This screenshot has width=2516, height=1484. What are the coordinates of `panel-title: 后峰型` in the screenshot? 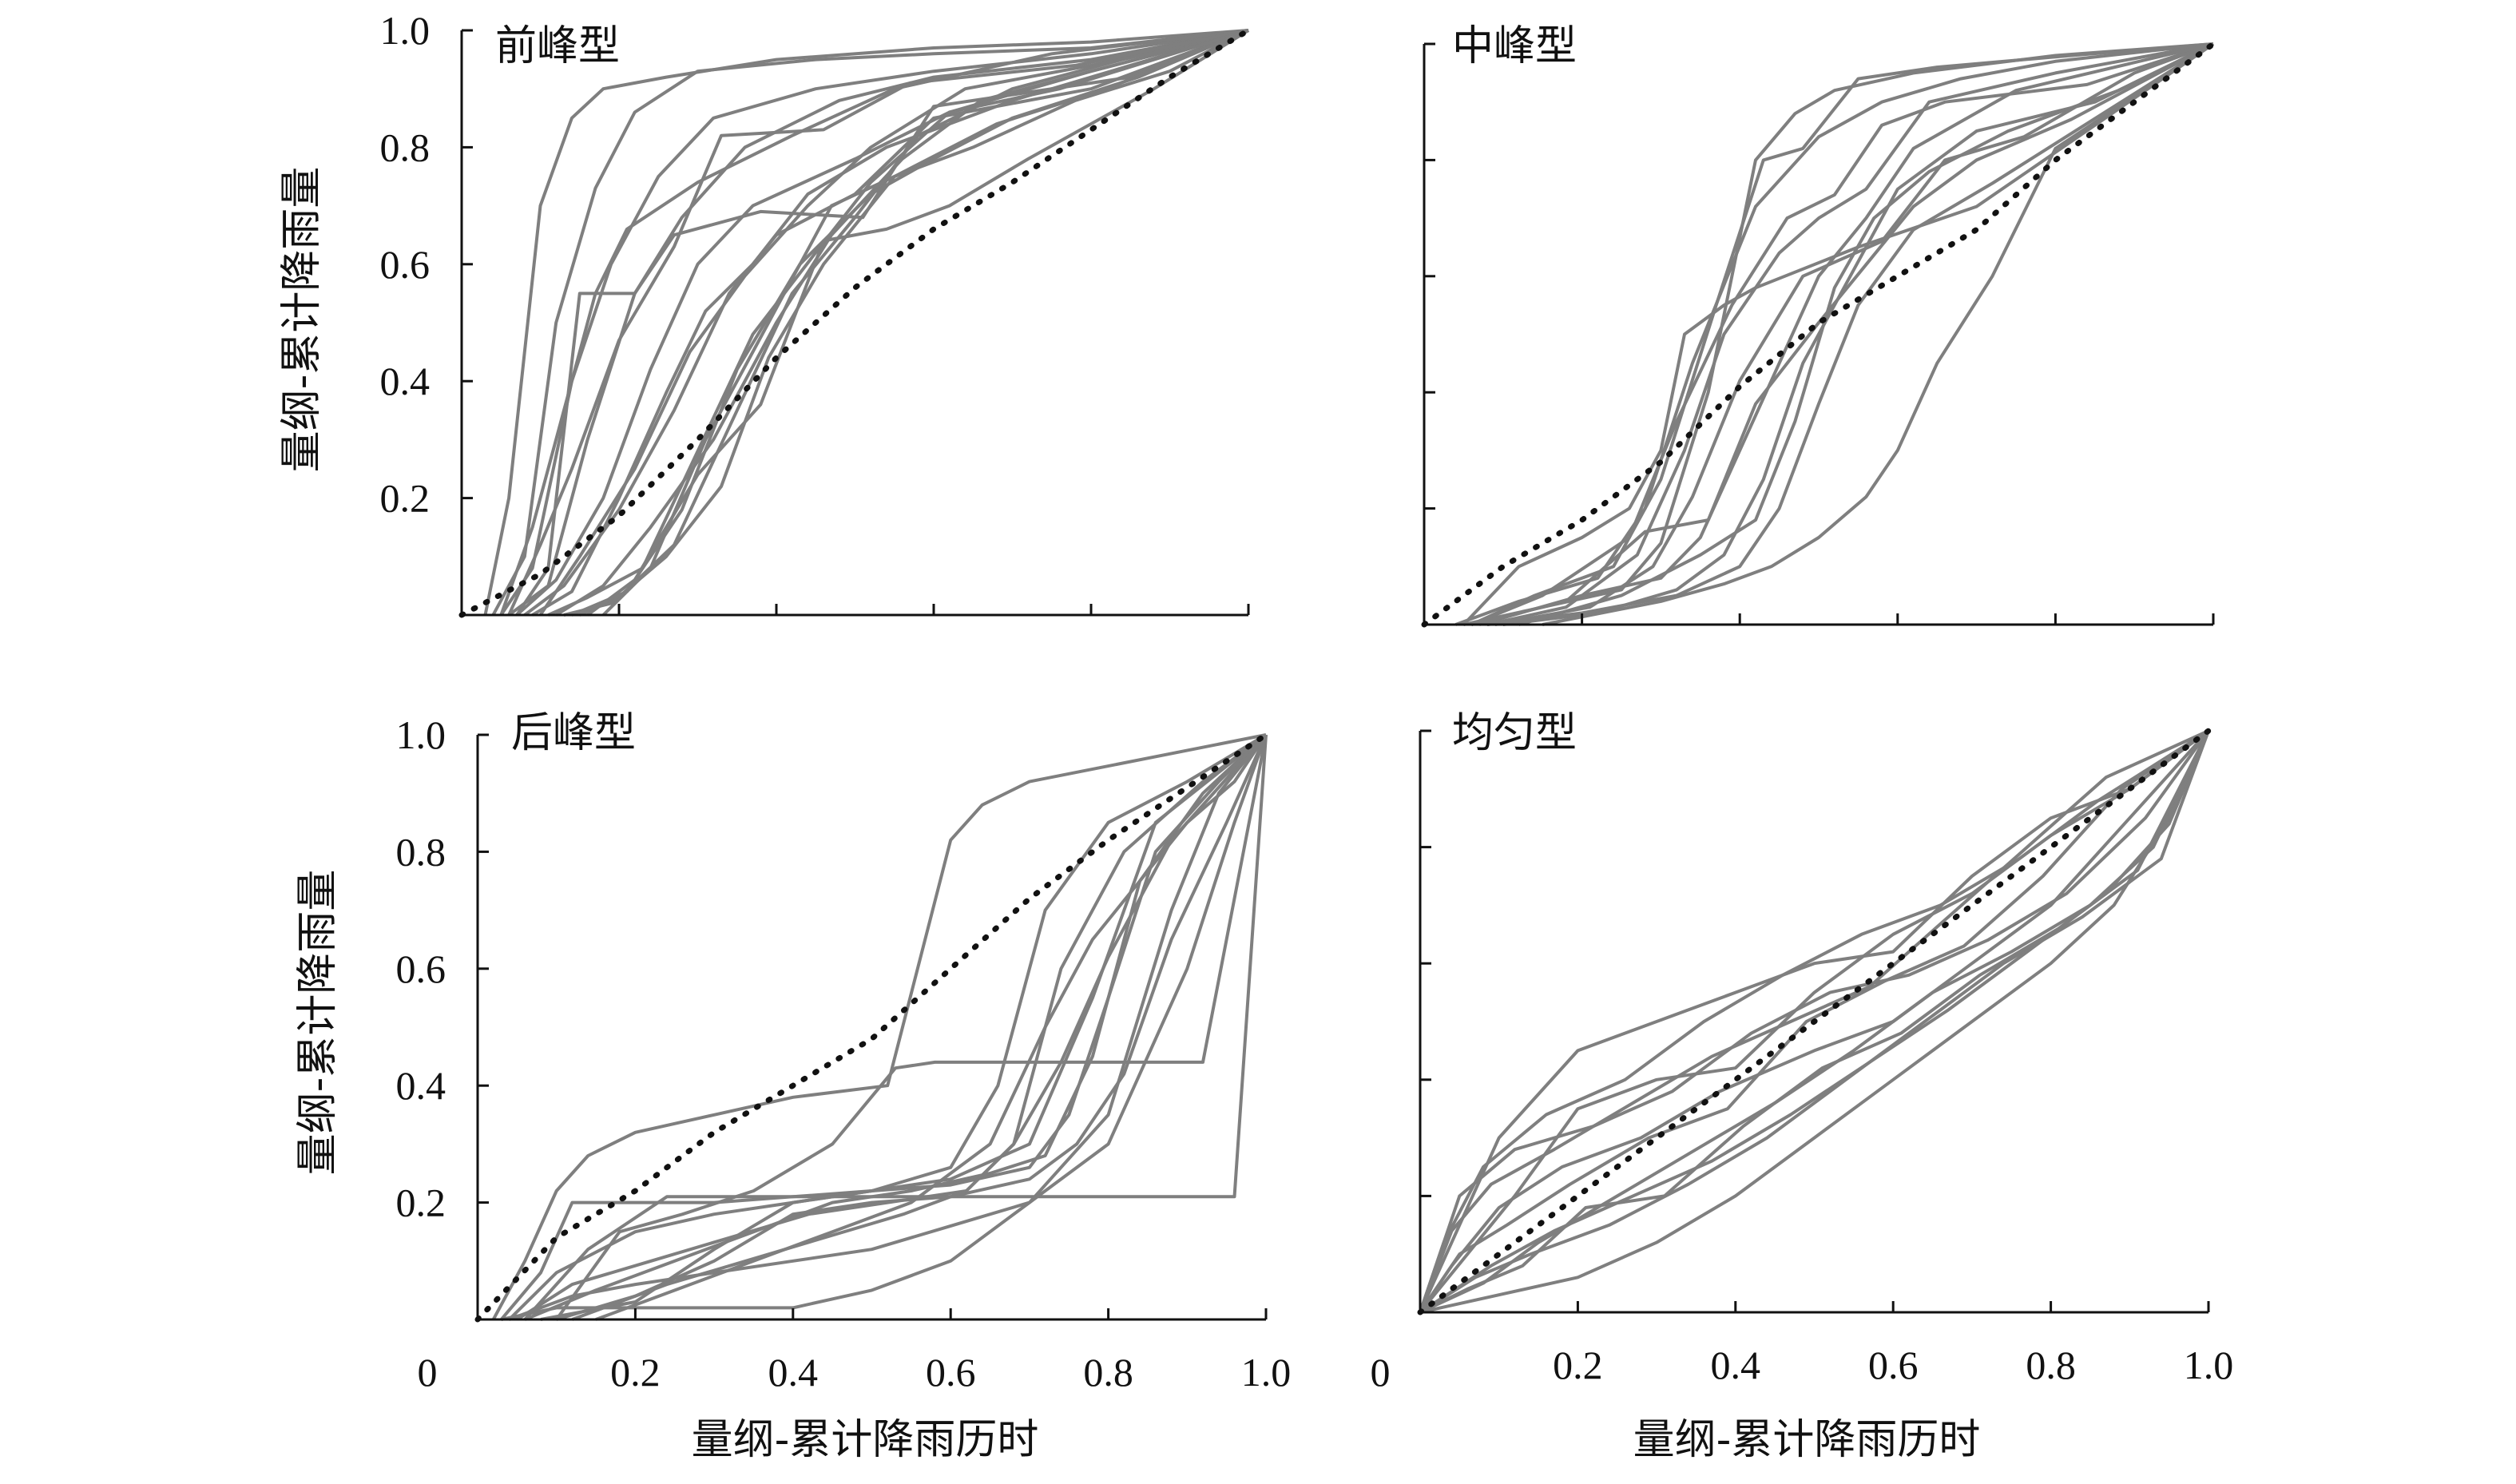 It's located at (573, 733).